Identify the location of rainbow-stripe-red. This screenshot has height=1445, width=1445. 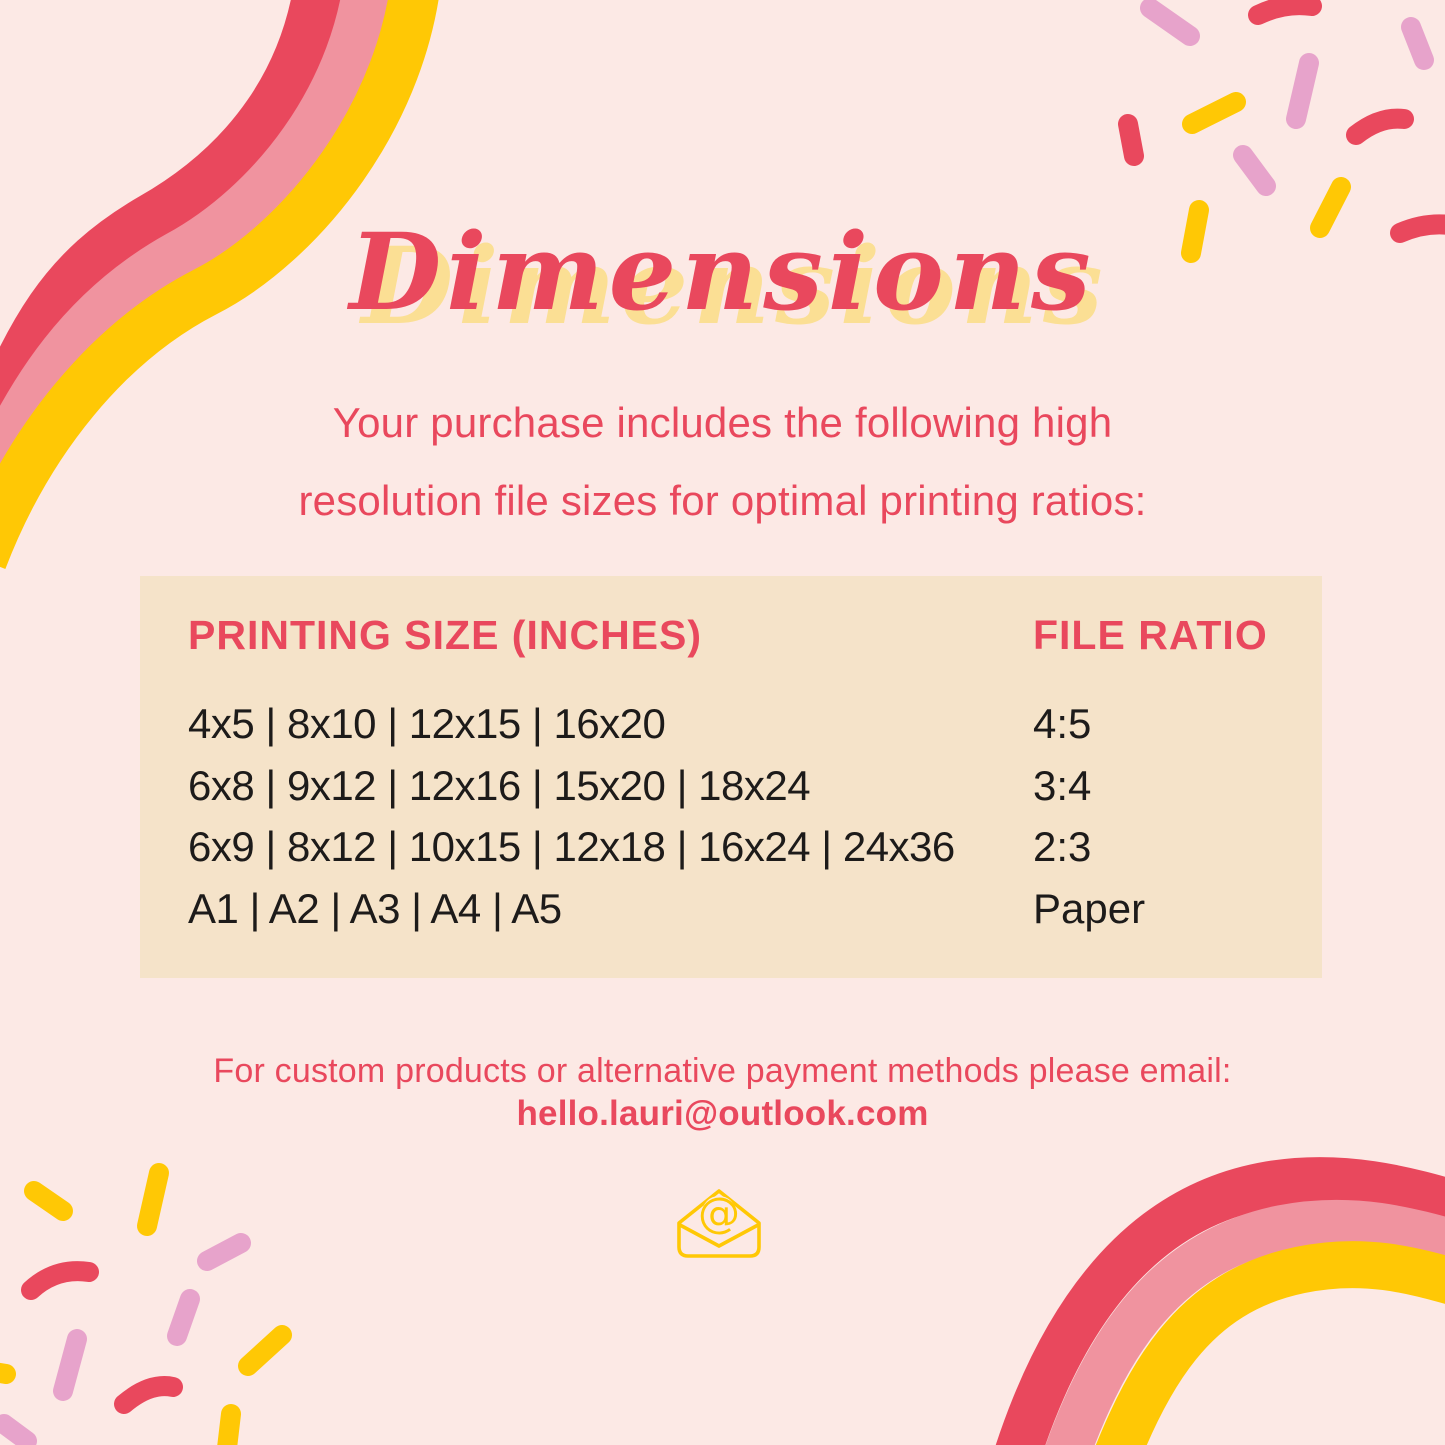
(1220, 1301).